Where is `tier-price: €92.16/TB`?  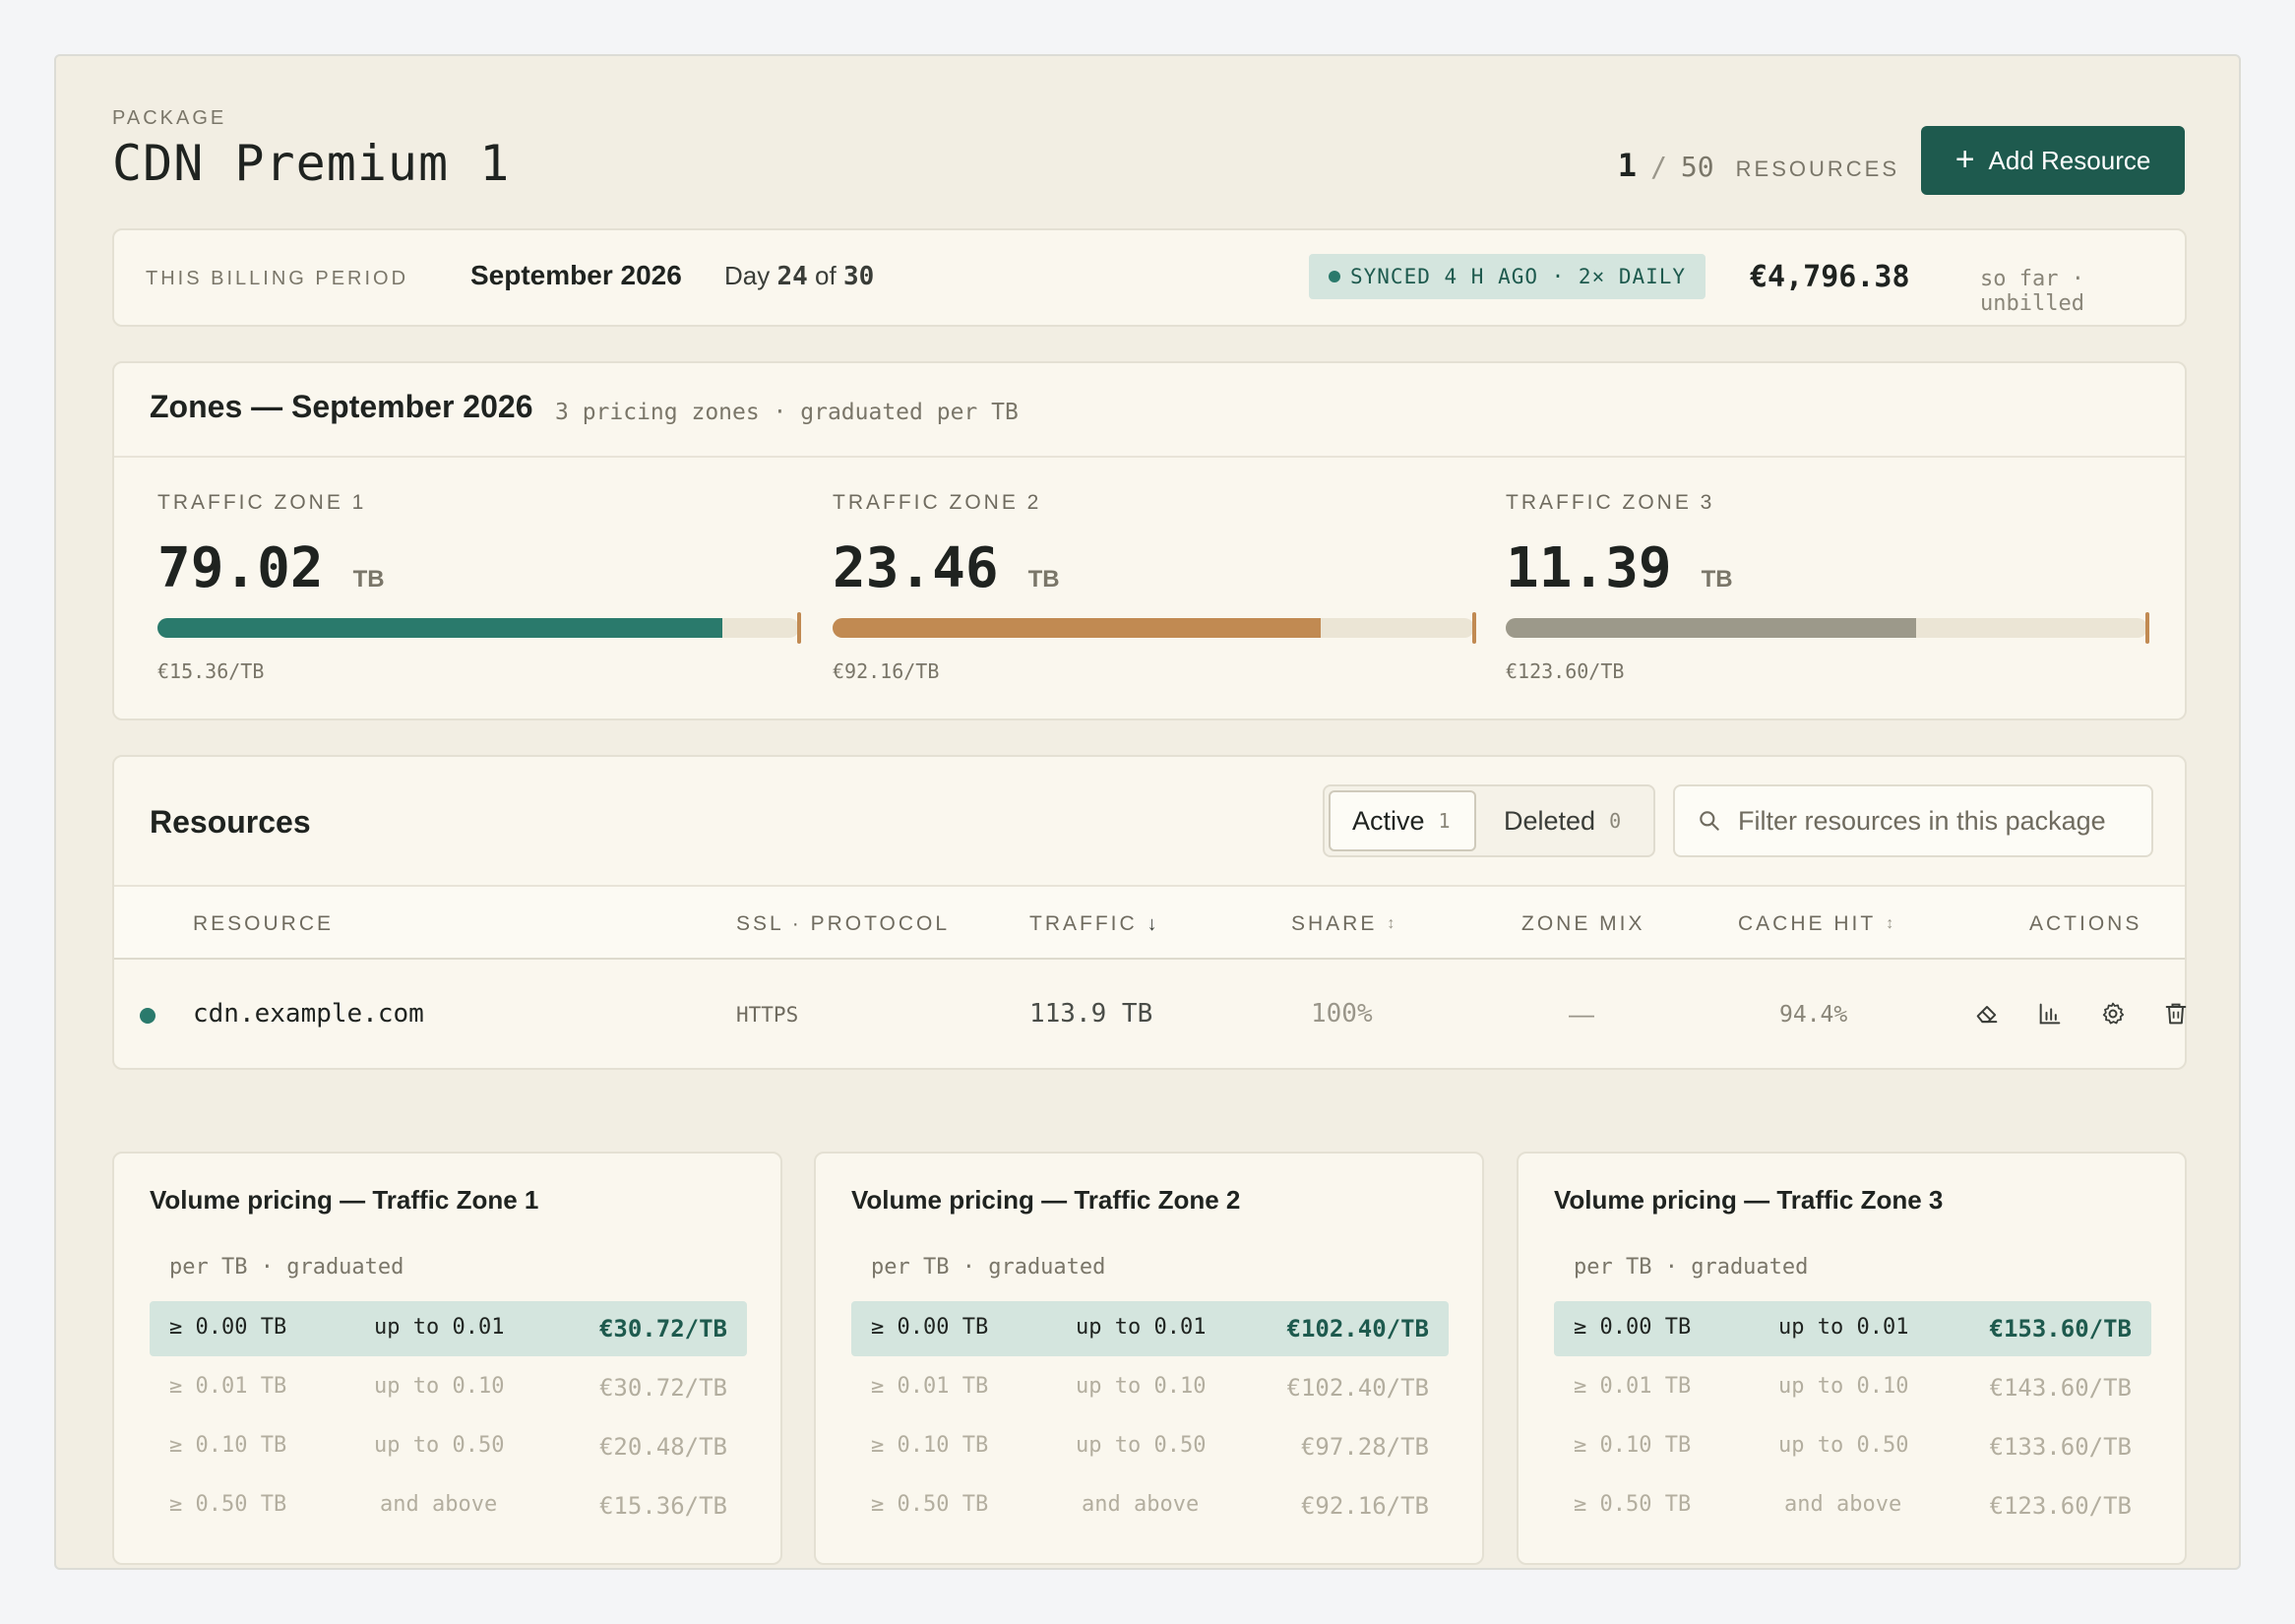 tier-price: €92.16/TB is located at coordinates (1365, 1506).